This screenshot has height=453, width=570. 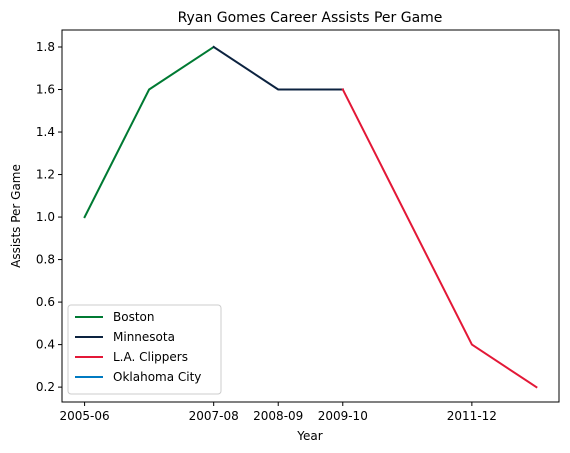 What do you see at coordinates (309, 436) in the screenshot?
I see `x-axis-title: Year` at bounding box center [309, 436].